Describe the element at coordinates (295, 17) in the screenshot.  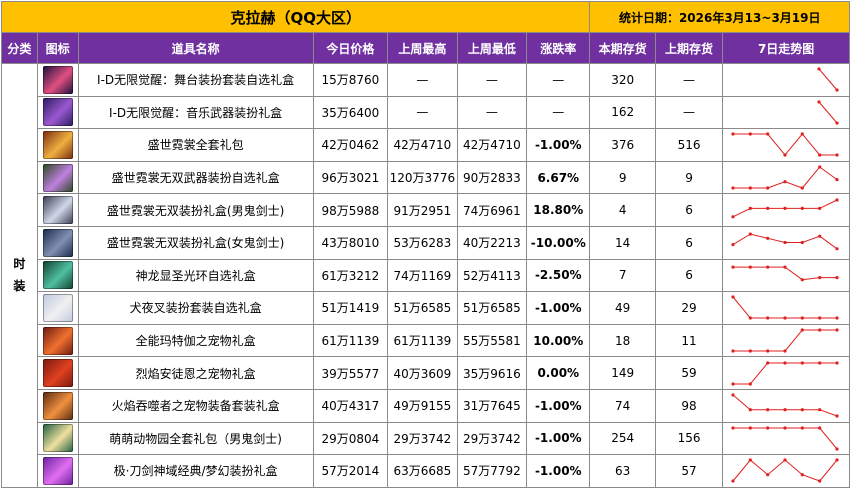
I see `page-title: 克拉赫（QQ大区）` at that location.